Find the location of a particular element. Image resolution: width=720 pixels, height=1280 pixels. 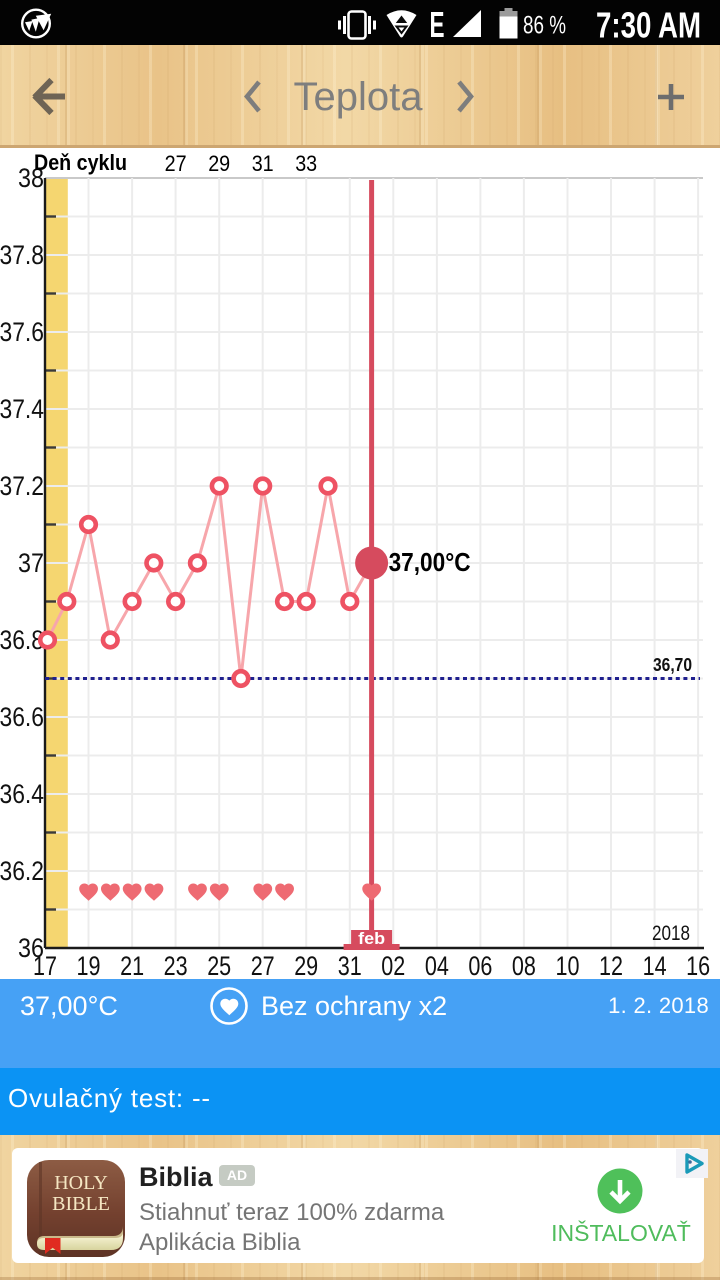

svg-text: 37.4 is located at coordinates (22, 409).